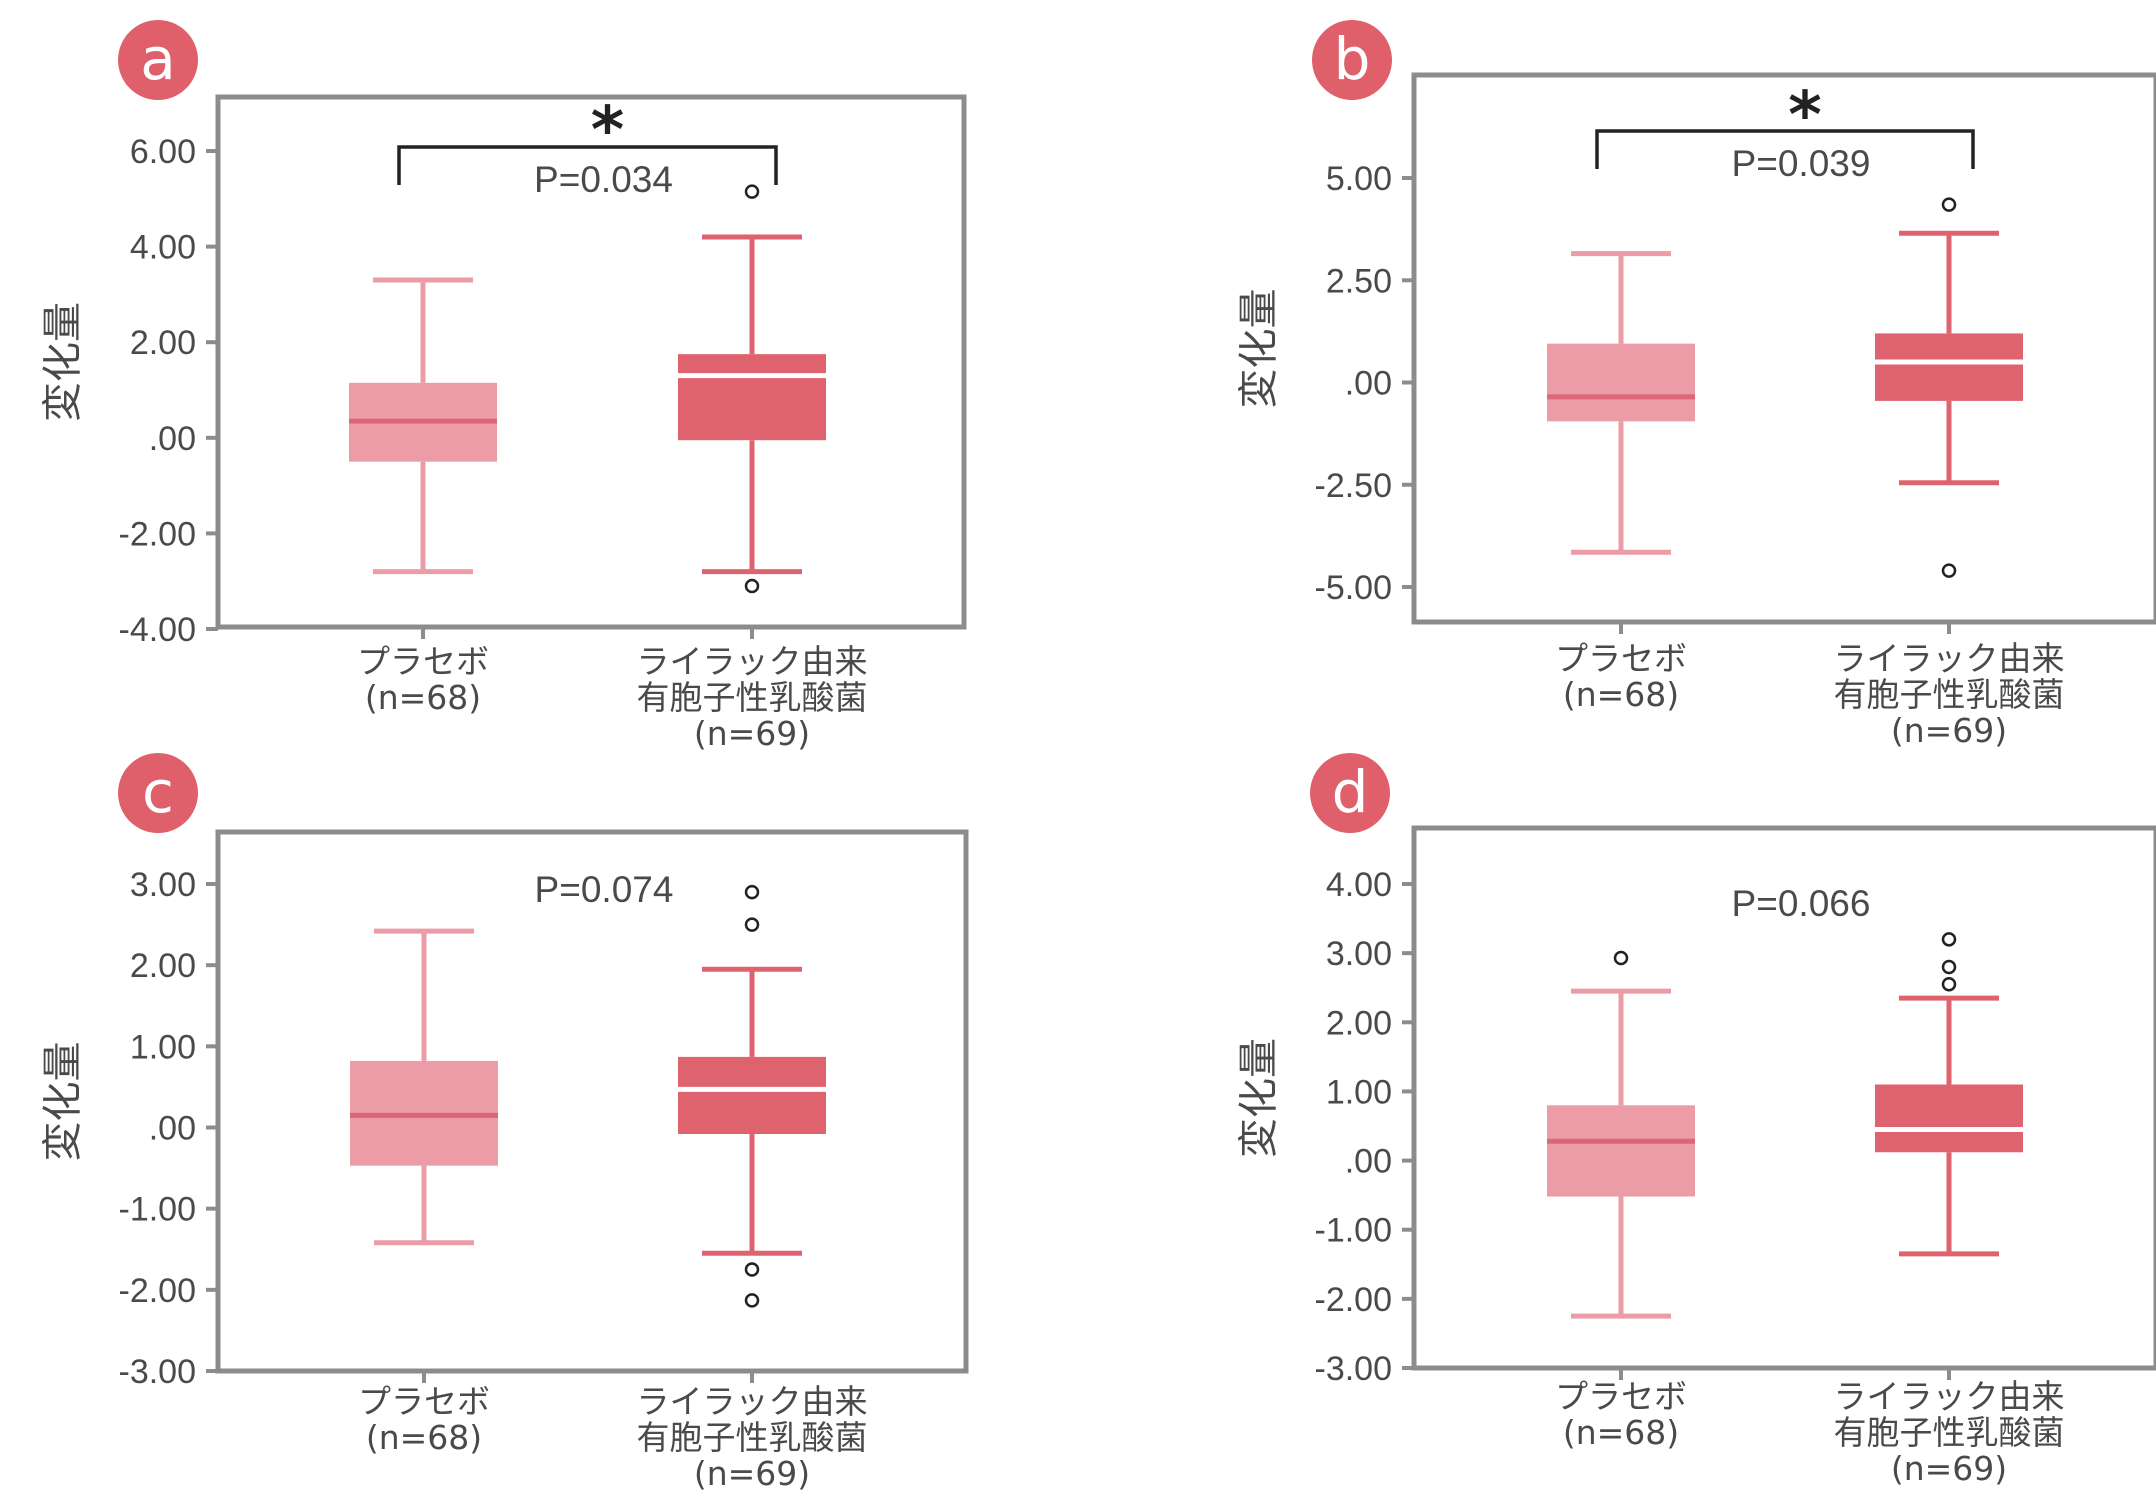 This screenshot has height=1507, width=2156. I want to click on panel-badge-label: b, so click(1352, 59).